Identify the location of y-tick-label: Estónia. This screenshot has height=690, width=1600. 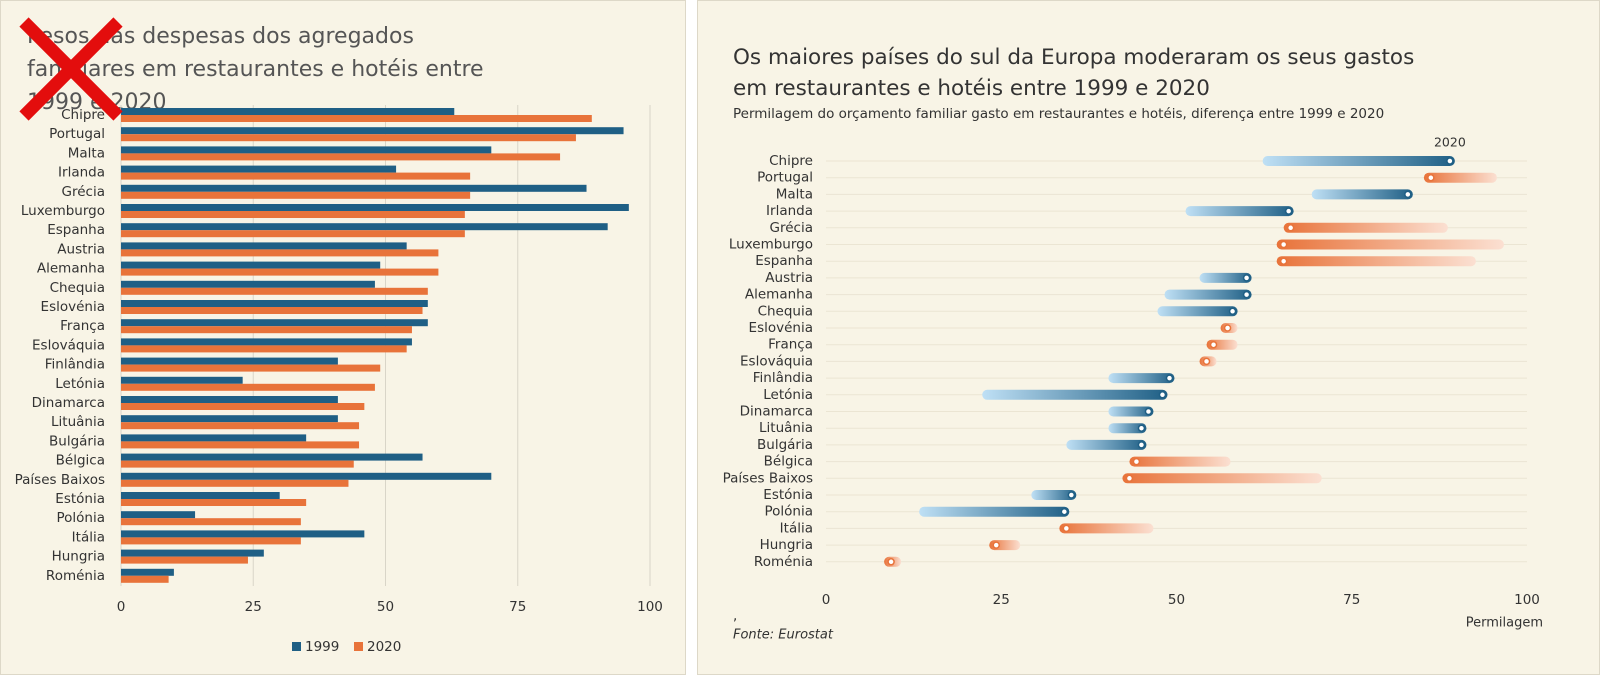
(788, 495).